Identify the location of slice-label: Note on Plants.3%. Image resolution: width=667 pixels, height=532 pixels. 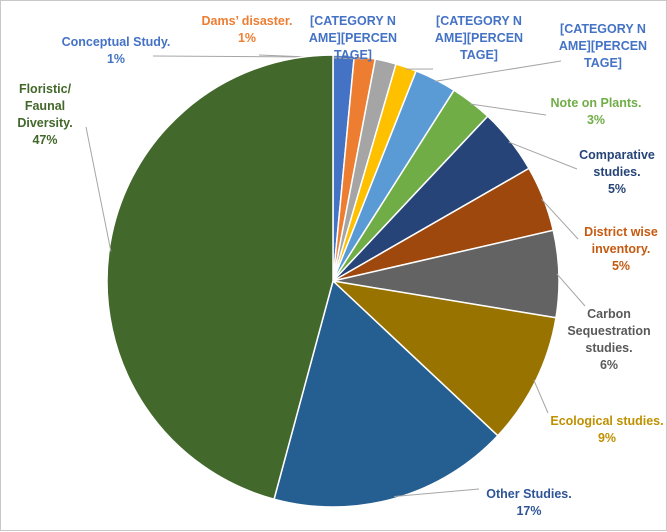
(596, 111).